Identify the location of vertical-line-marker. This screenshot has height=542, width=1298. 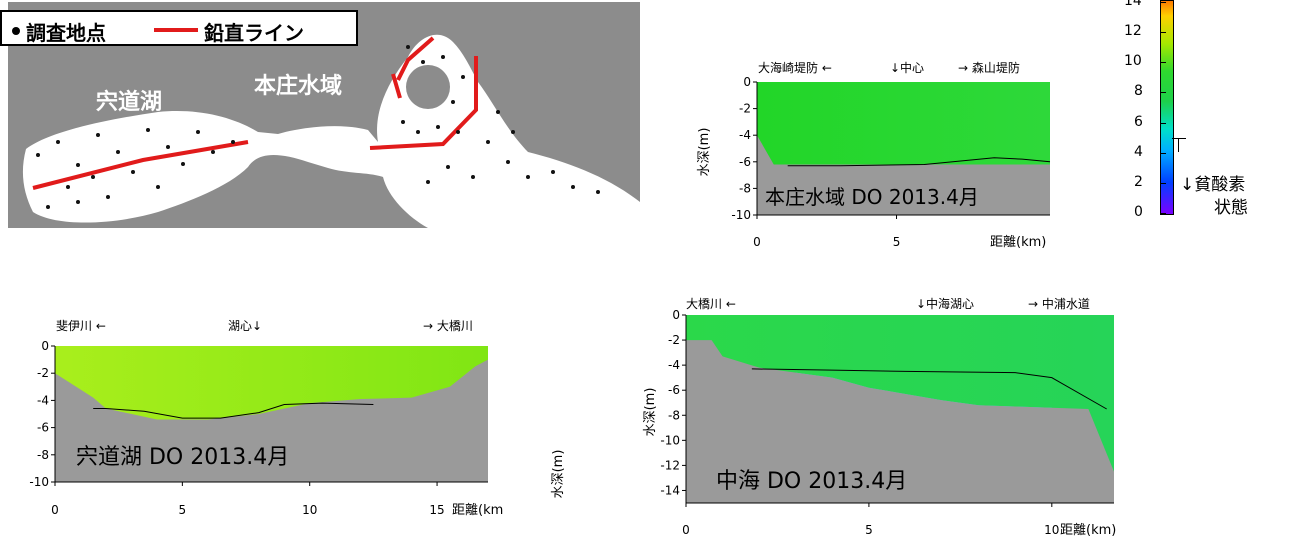
(176, 30).